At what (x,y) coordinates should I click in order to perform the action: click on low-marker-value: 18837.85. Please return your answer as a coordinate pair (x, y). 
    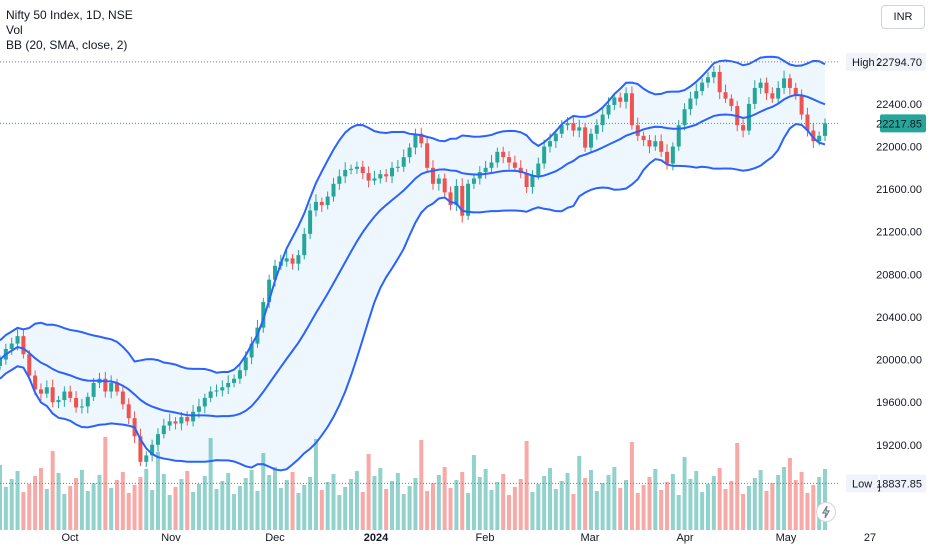
    Looking at the image, I should click on (899, 484).